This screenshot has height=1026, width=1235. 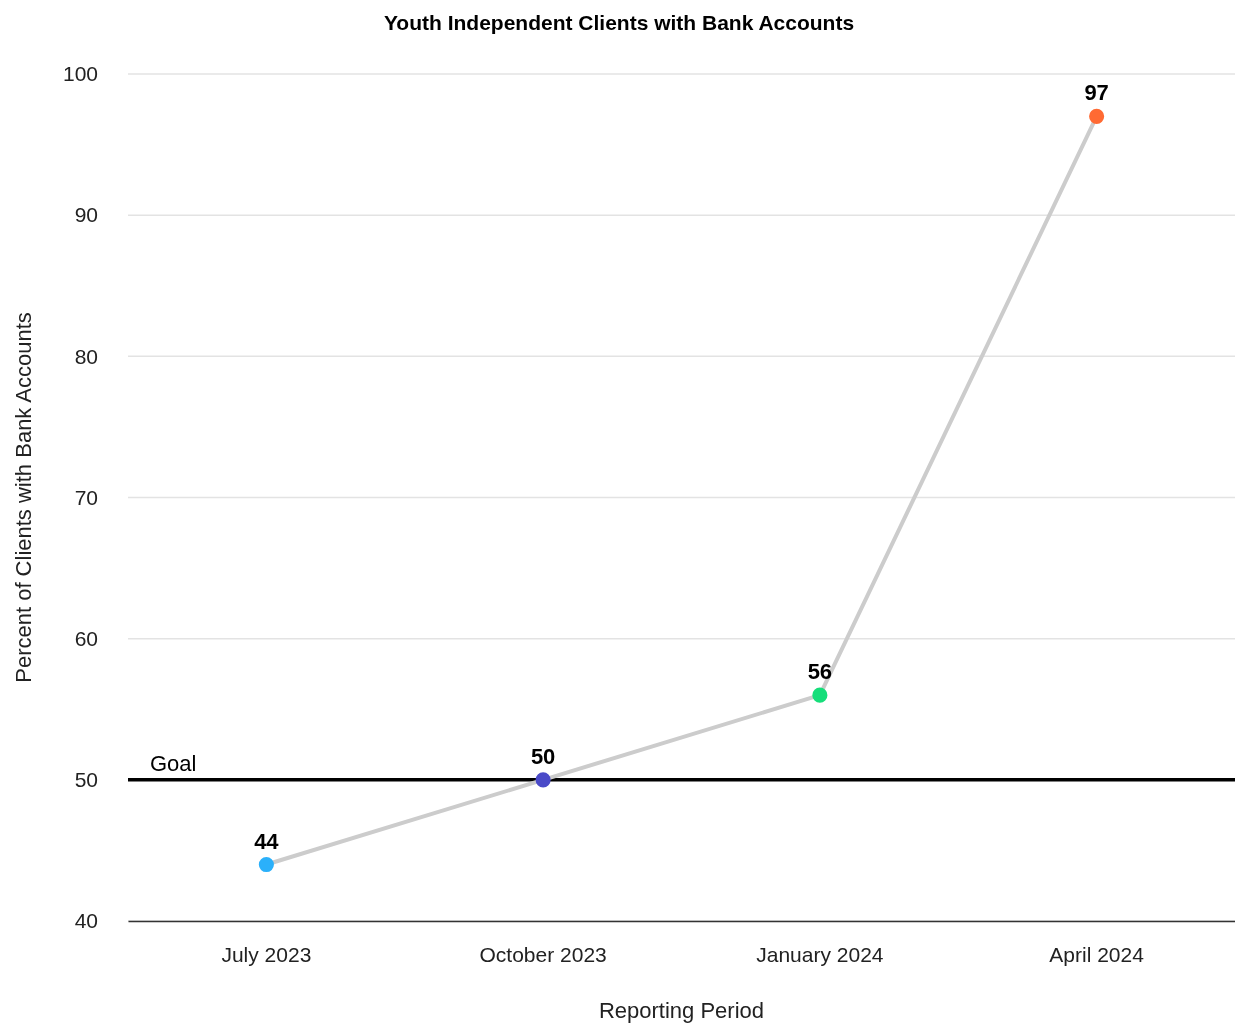 What do you see at coordinates (86, 638) in the screenshot?
I see `y-tick-label: 60` at bounding box center [86, 638].